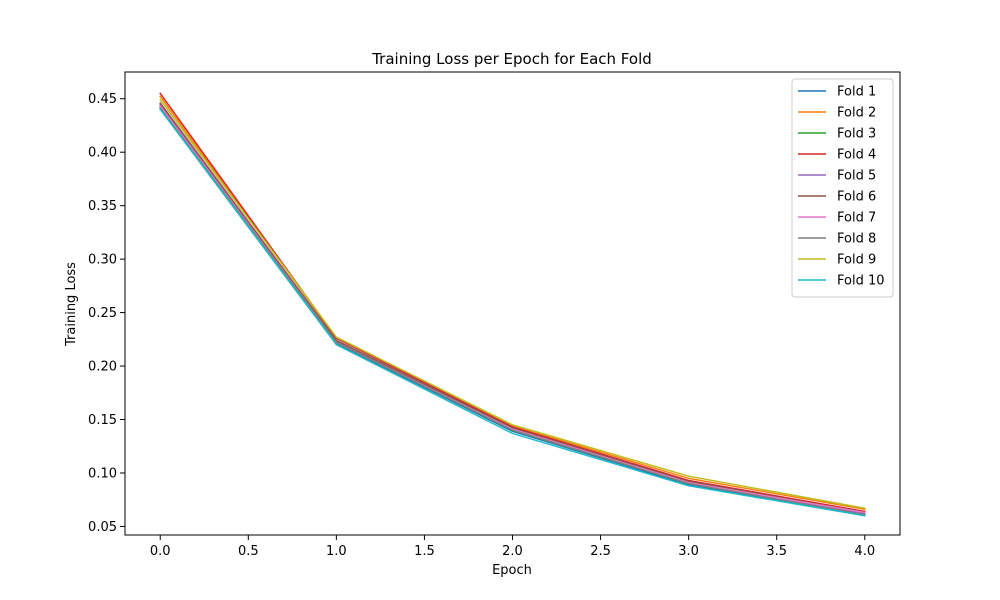  I want to click on x-tick-label: 0.0, so click(160, 551).